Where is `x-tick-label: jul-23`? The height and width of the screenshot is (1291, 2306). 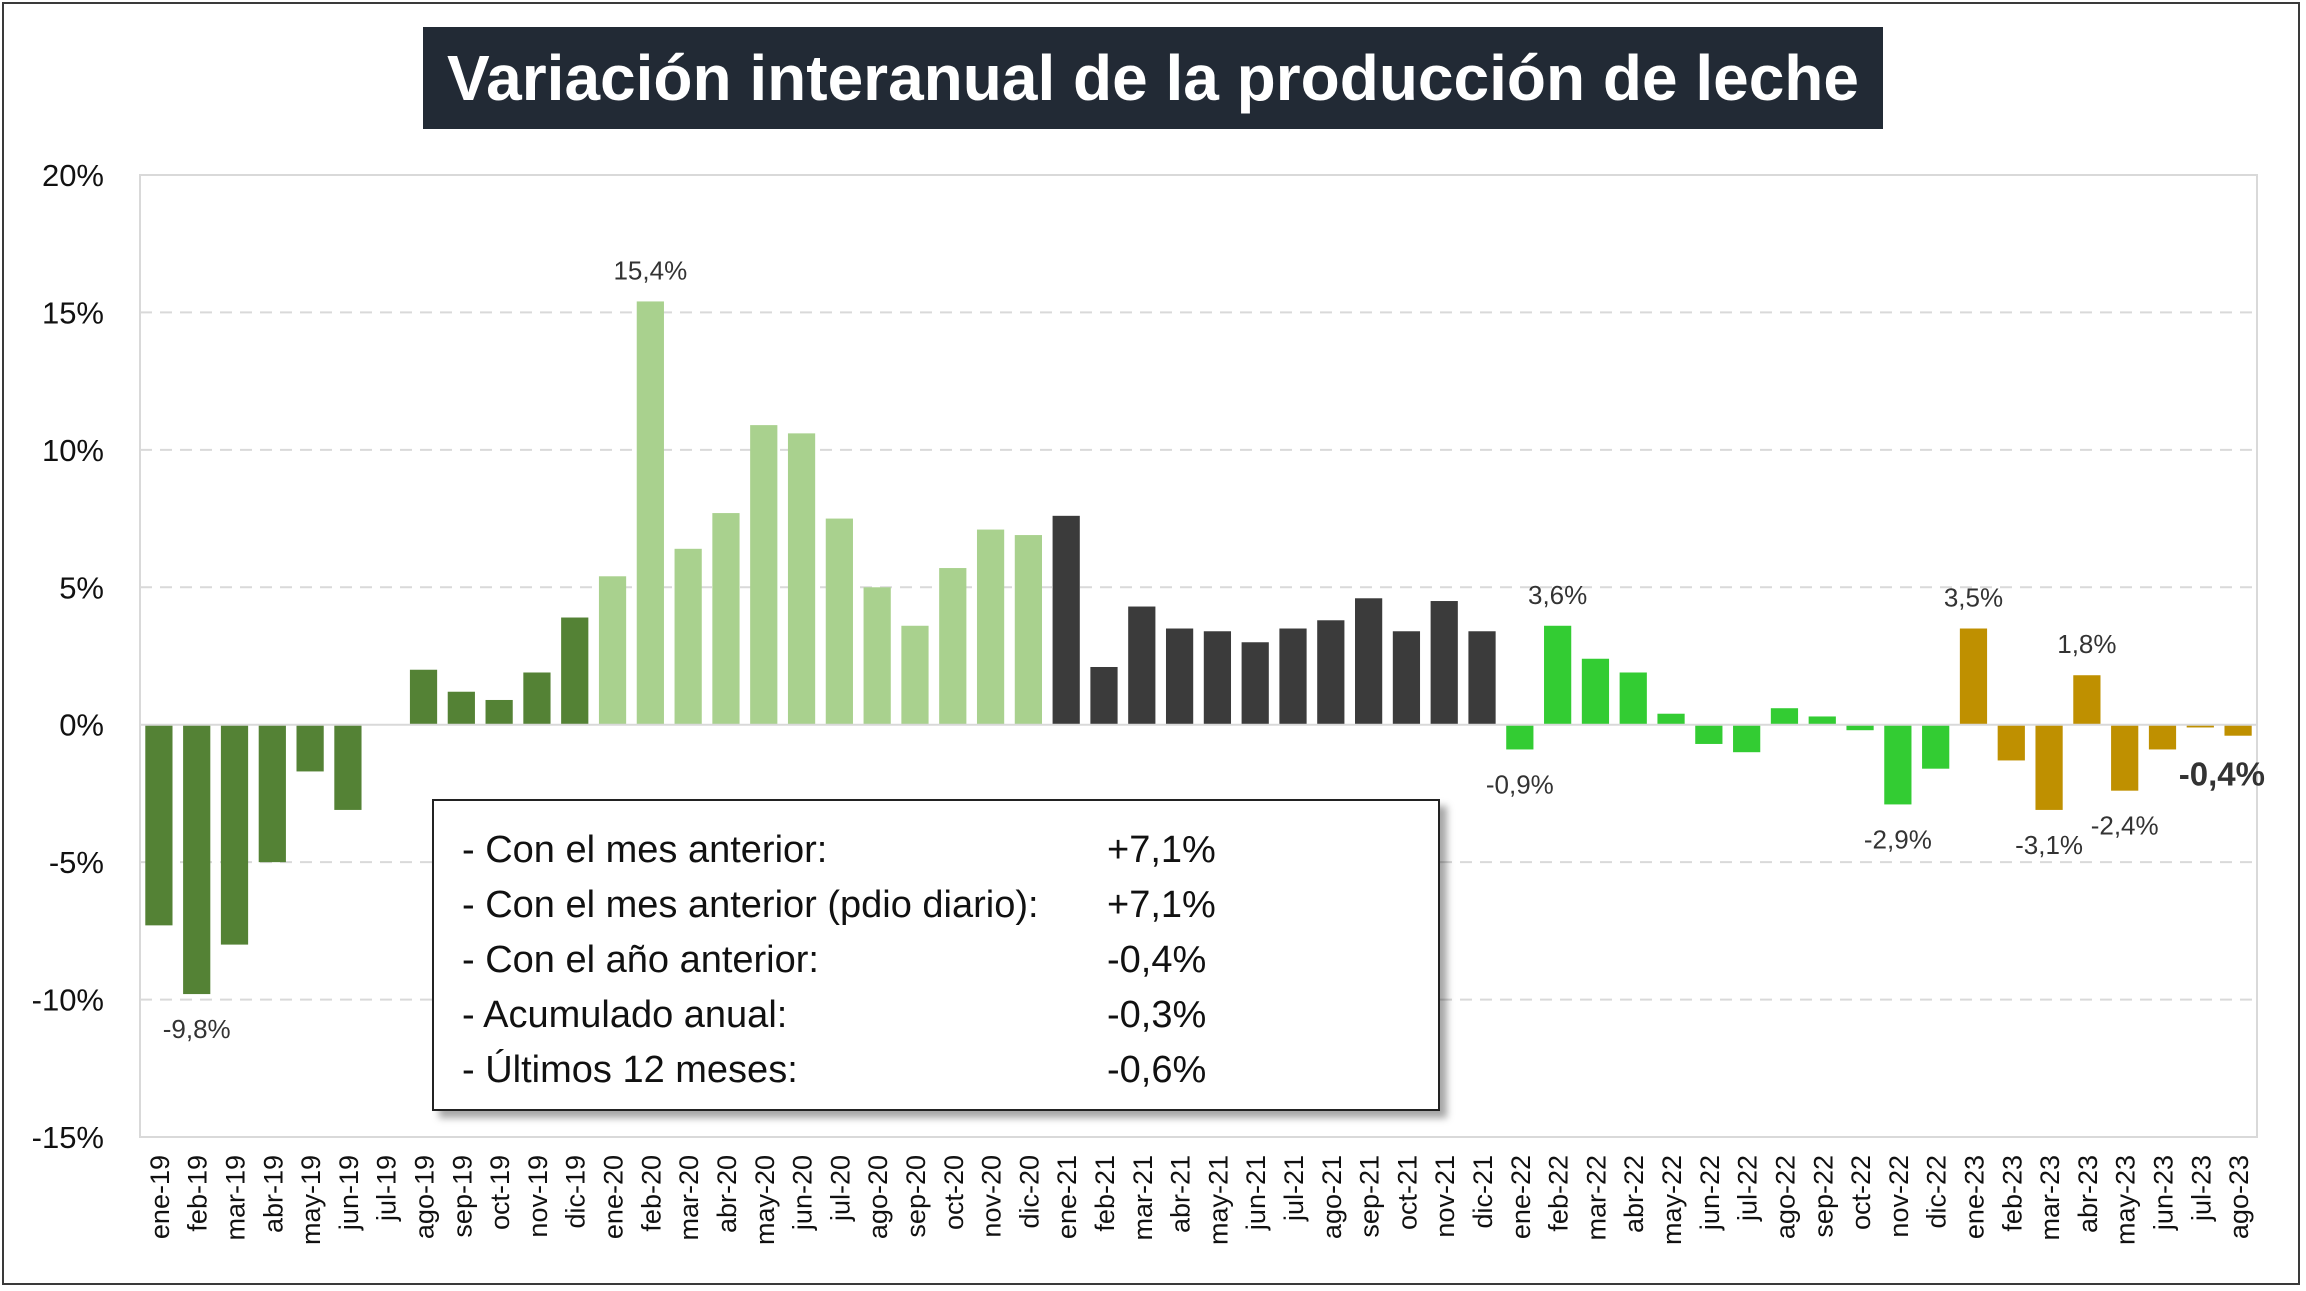
x-tick-label: jul-23 is located at coordinates (2201, 1188).